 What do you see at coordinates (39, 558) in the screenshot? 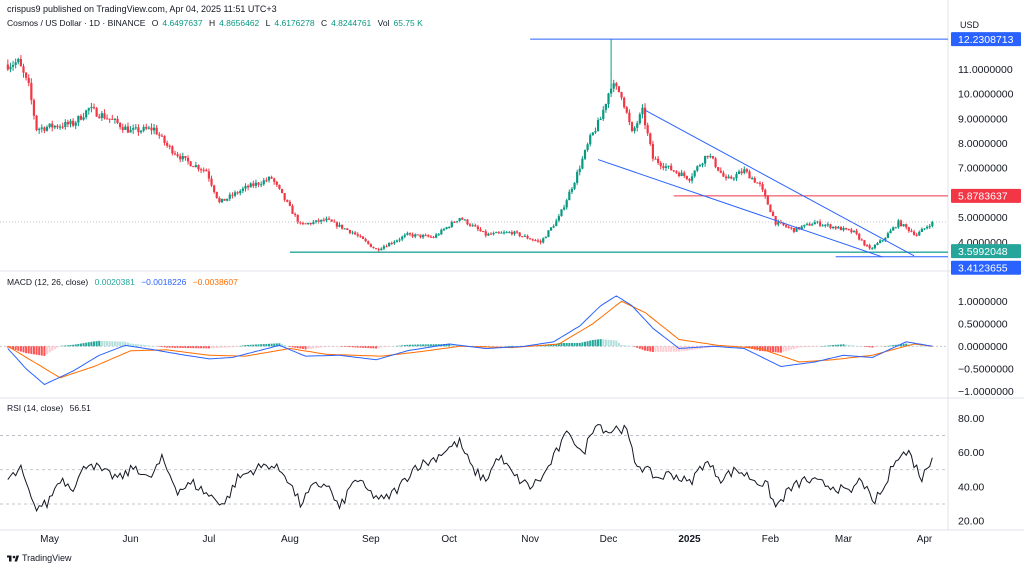
I see `tradingview-footer: TradingView` at bounding box center [39, 558].